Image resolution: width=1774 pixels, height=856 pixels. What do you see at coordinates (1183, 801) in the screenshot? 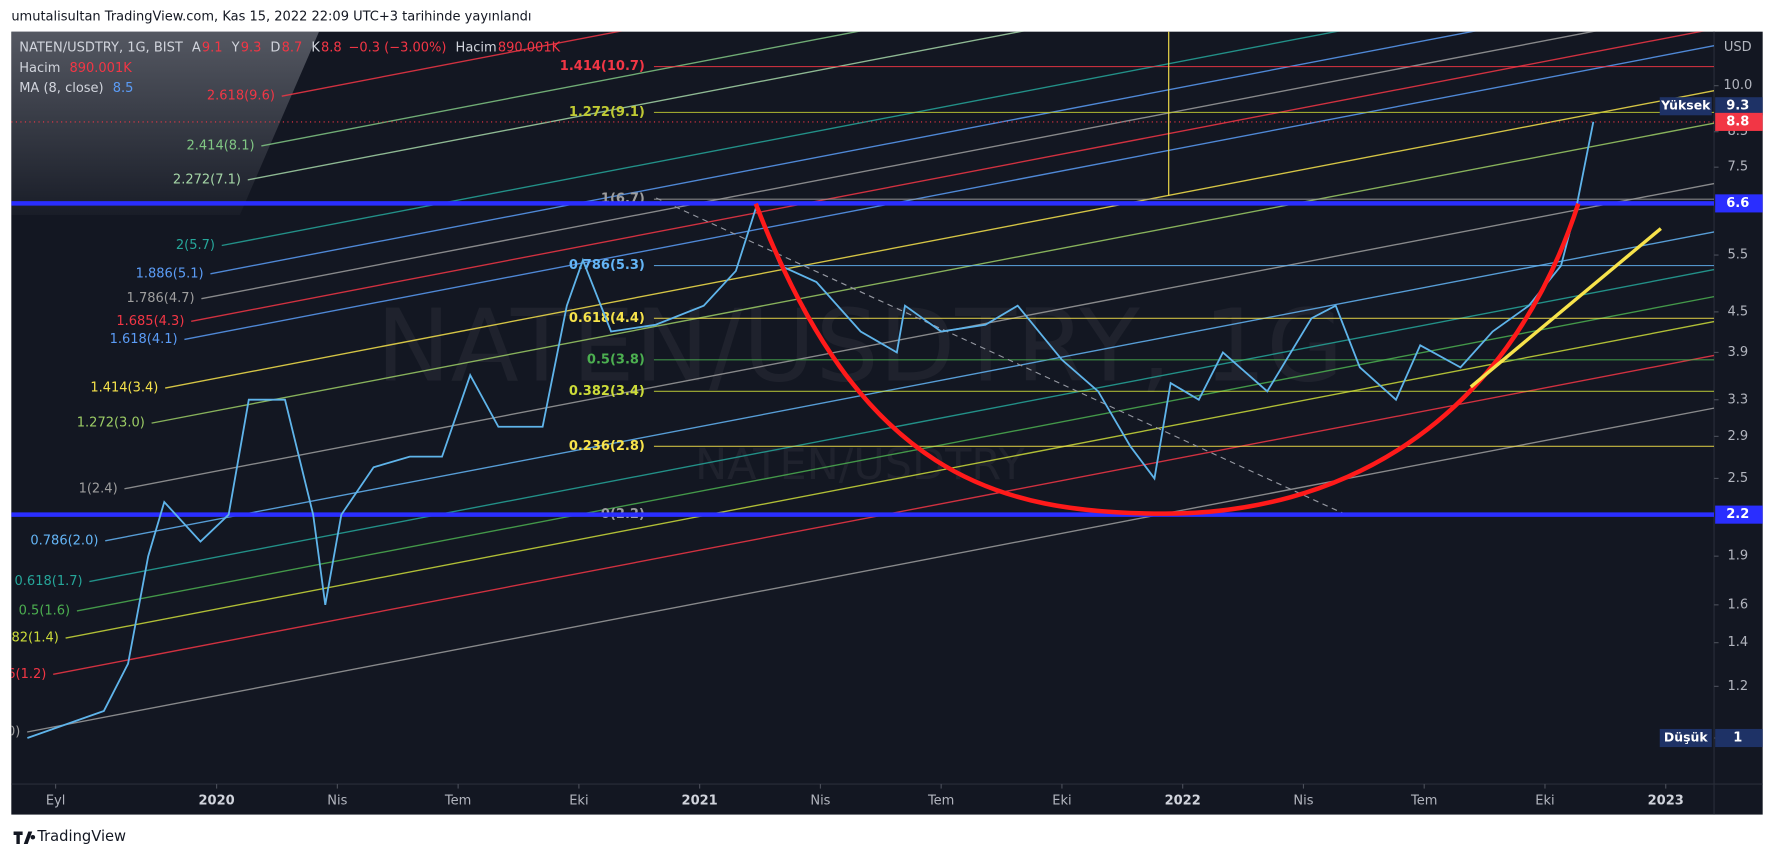
I see `x-tick-label: 2022` at bounding box center [1183, 801].